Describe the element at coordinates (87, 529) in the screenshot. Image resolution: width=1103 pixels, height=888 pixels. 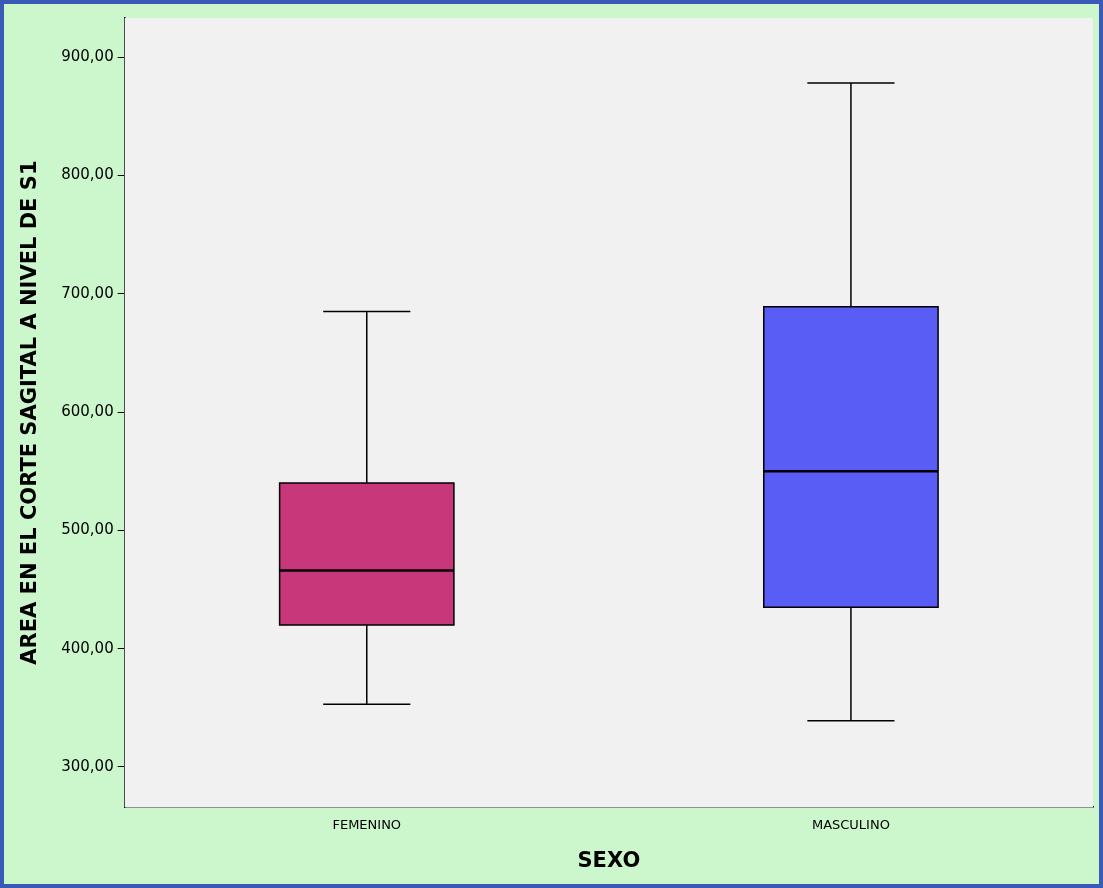
I see `y-tick-label: 500,00` at that location.